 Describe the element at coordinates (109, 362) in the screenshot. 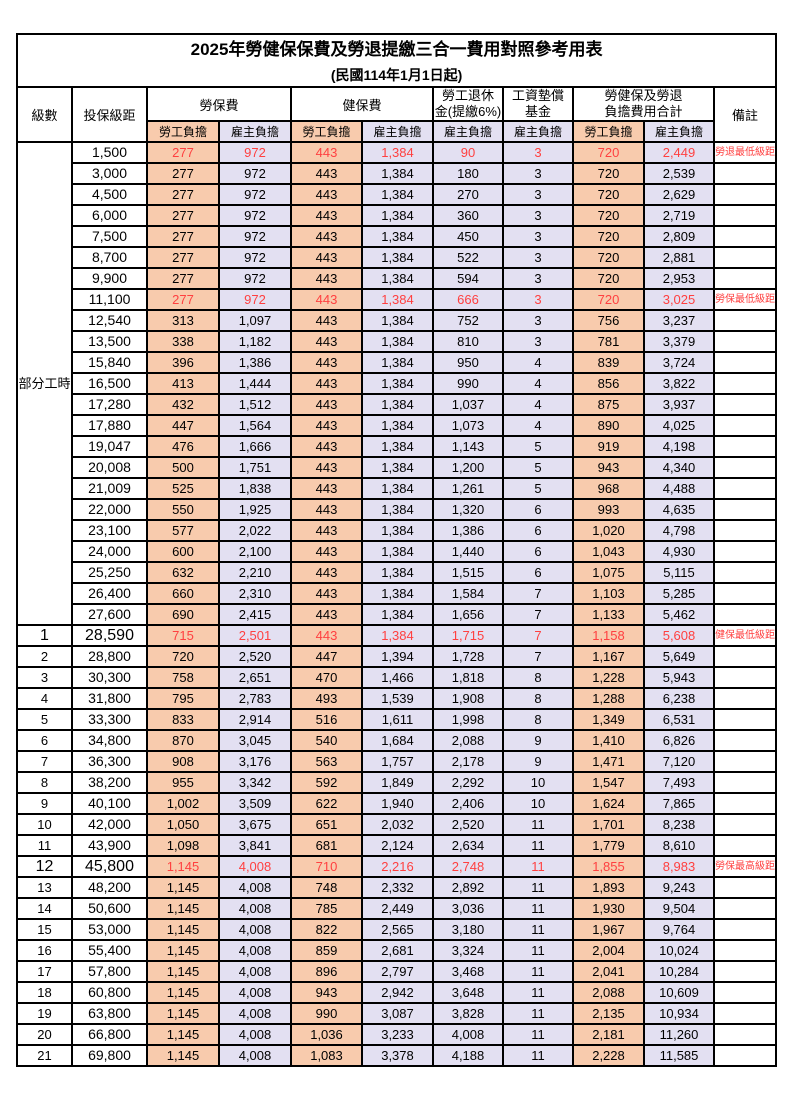

I see `bracket-cell: 15,840` at that location.